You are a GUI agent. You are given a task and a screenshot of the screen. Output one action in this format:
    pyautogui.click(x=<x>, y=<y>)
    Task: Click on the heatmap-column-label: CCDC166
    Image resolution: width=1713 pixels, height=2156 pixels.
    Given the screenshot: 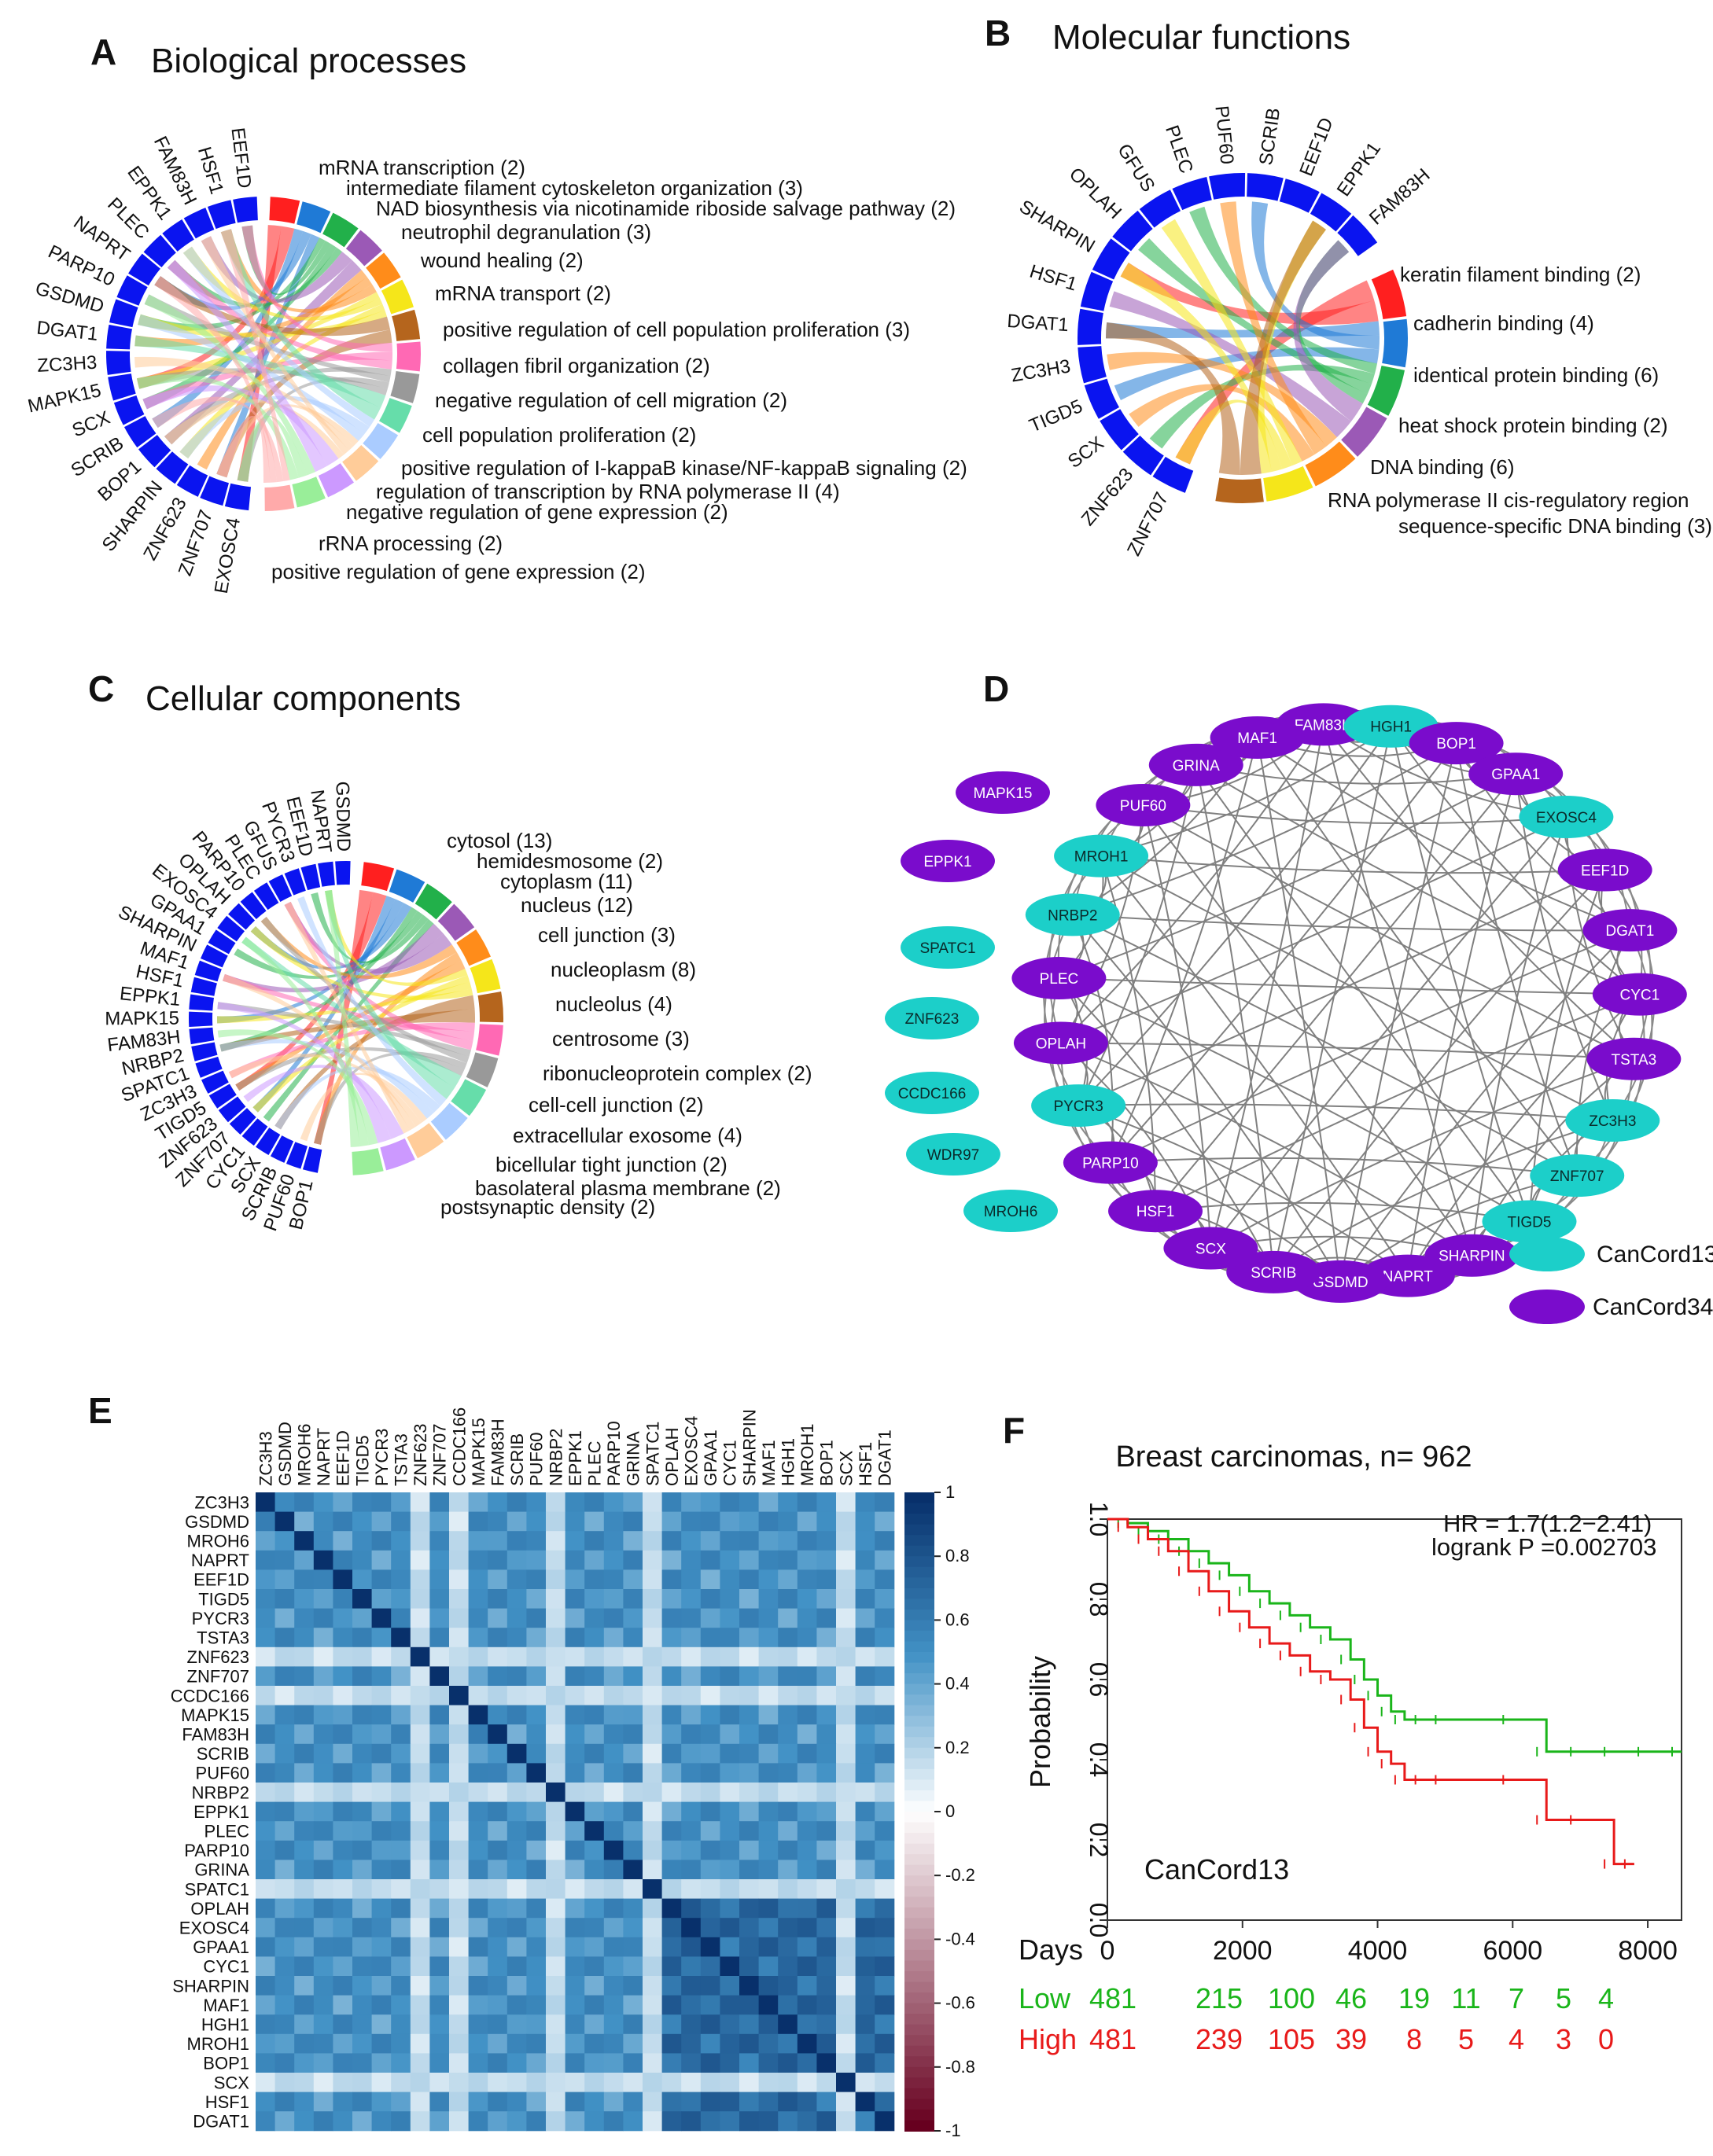 What is the action you would take?
    pyautogui.click(x=459, y=1446)
    